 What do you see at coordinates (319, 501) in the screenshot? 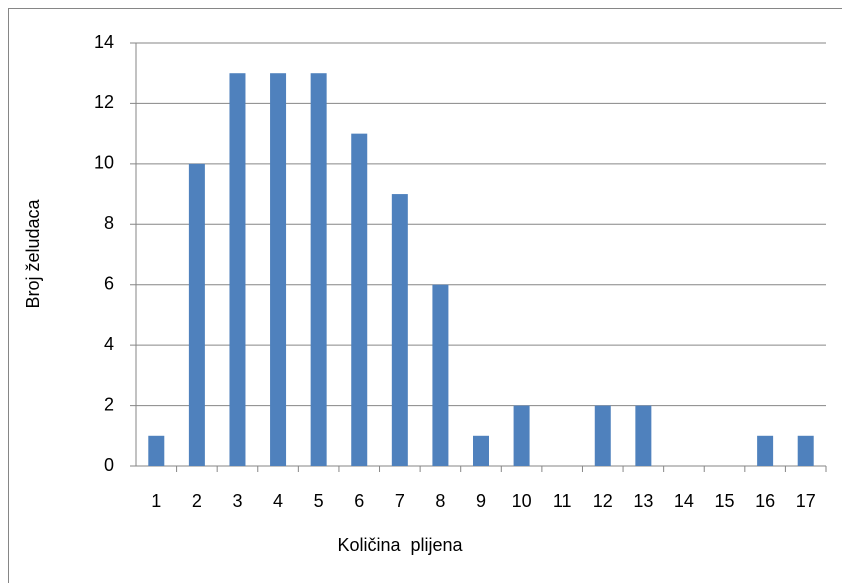
I see `x-tick-label: 5` at bounding box center [319, 501].